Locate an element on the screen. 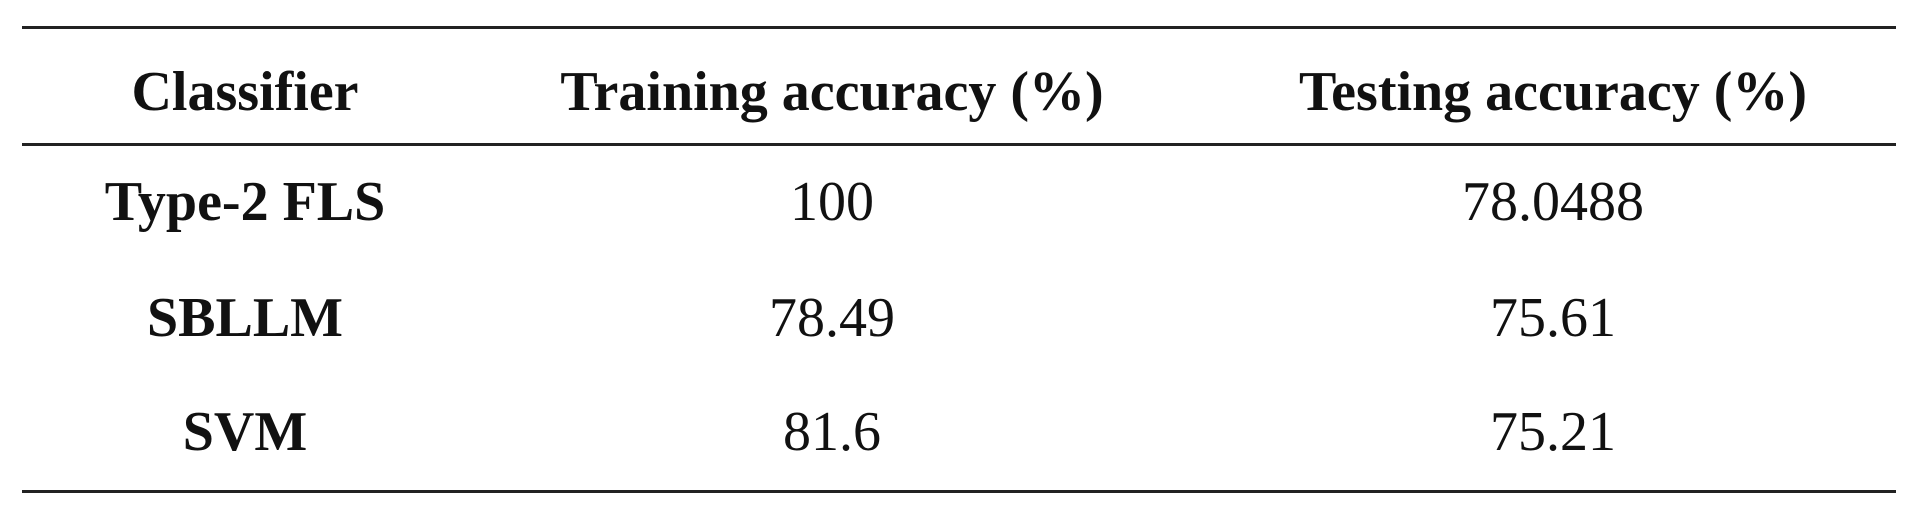  header-cell: Training accuracy (%) is located at coordinates (832, 92).